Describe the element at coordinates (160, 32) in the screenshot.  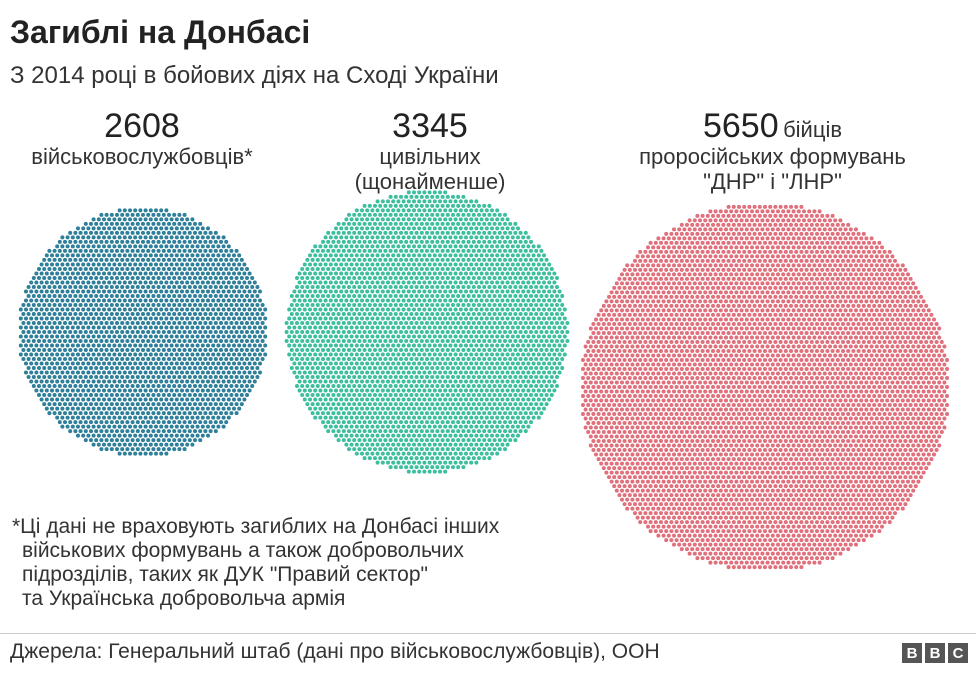
I see `chart-title: Загиблі на Донбасі` at that location.